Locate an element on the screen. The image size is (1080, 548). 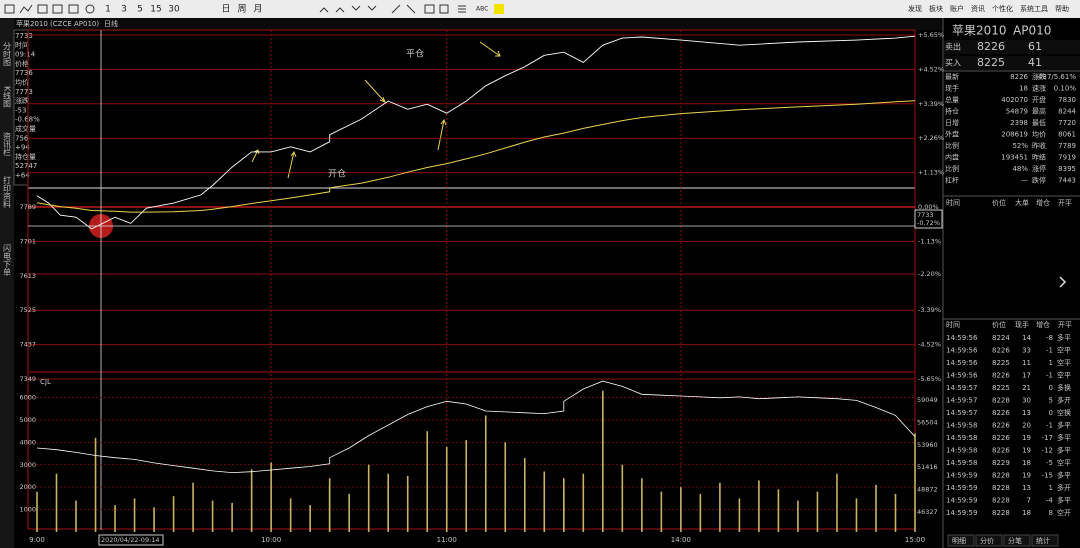
info-item: -53 is located at coordinates (20, 110).